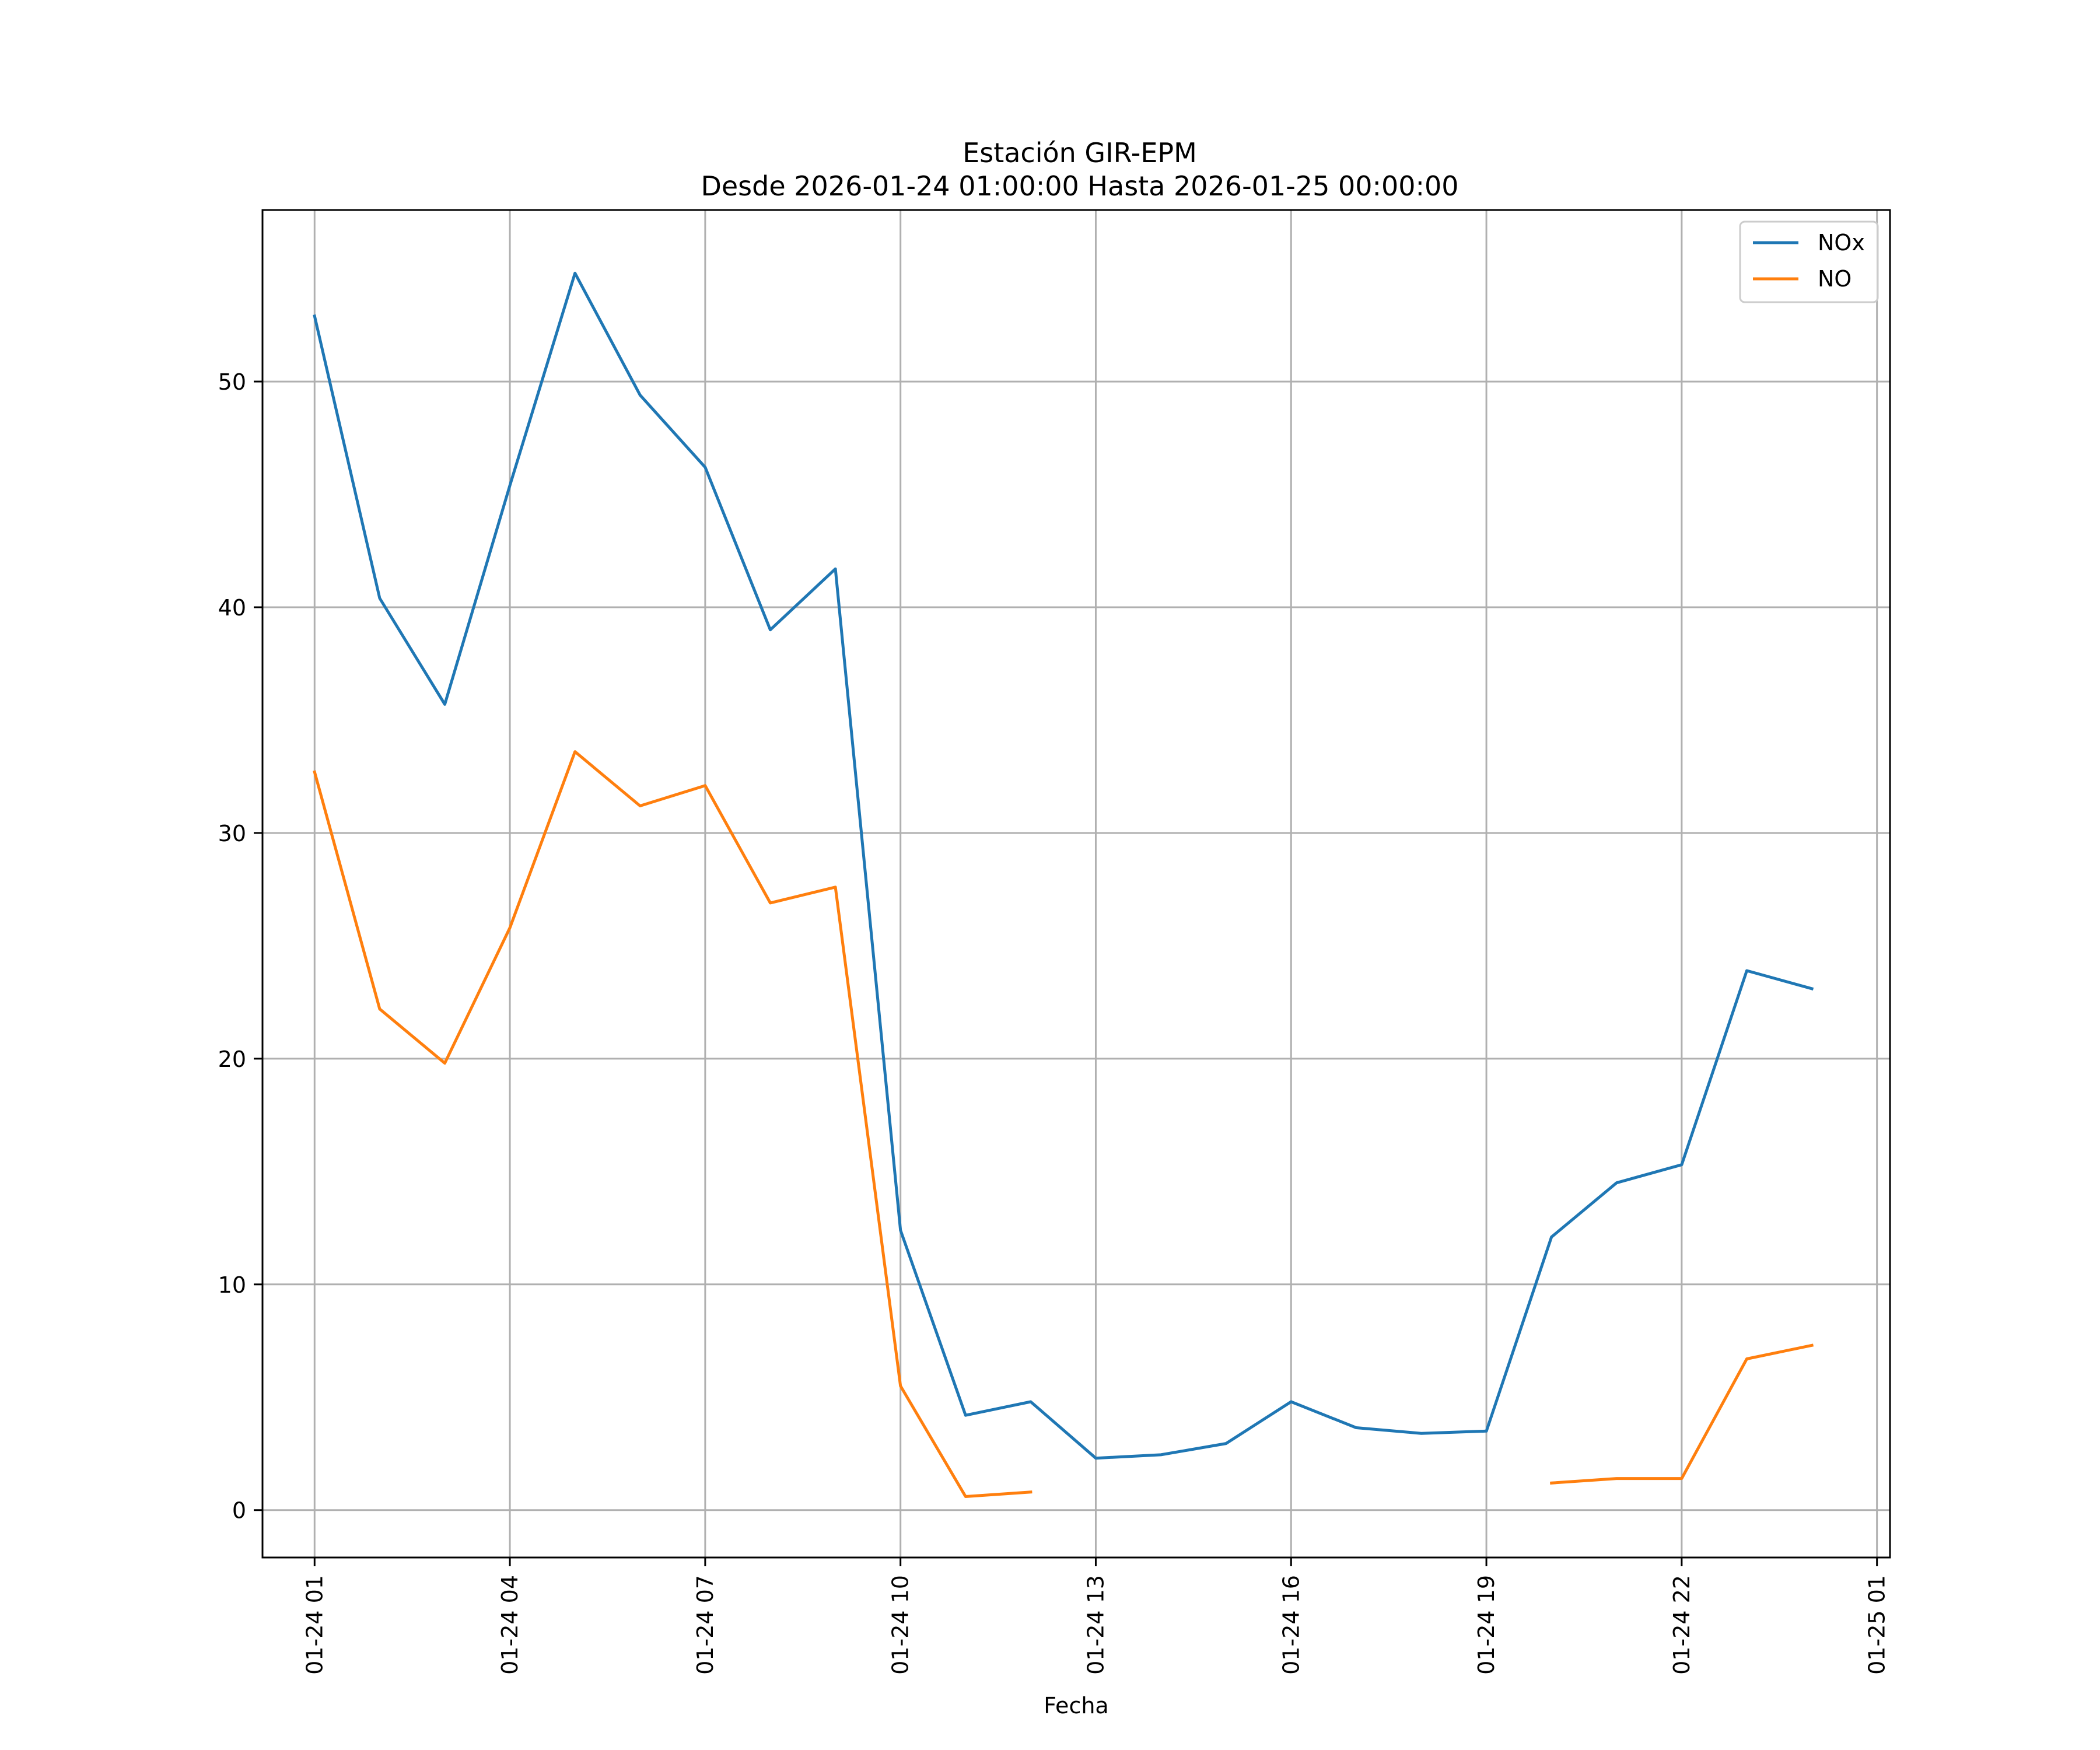 This screenshot has height=1750, width=2100. I want to click on x-axis-label: Fecha, so click(1076, 1706).